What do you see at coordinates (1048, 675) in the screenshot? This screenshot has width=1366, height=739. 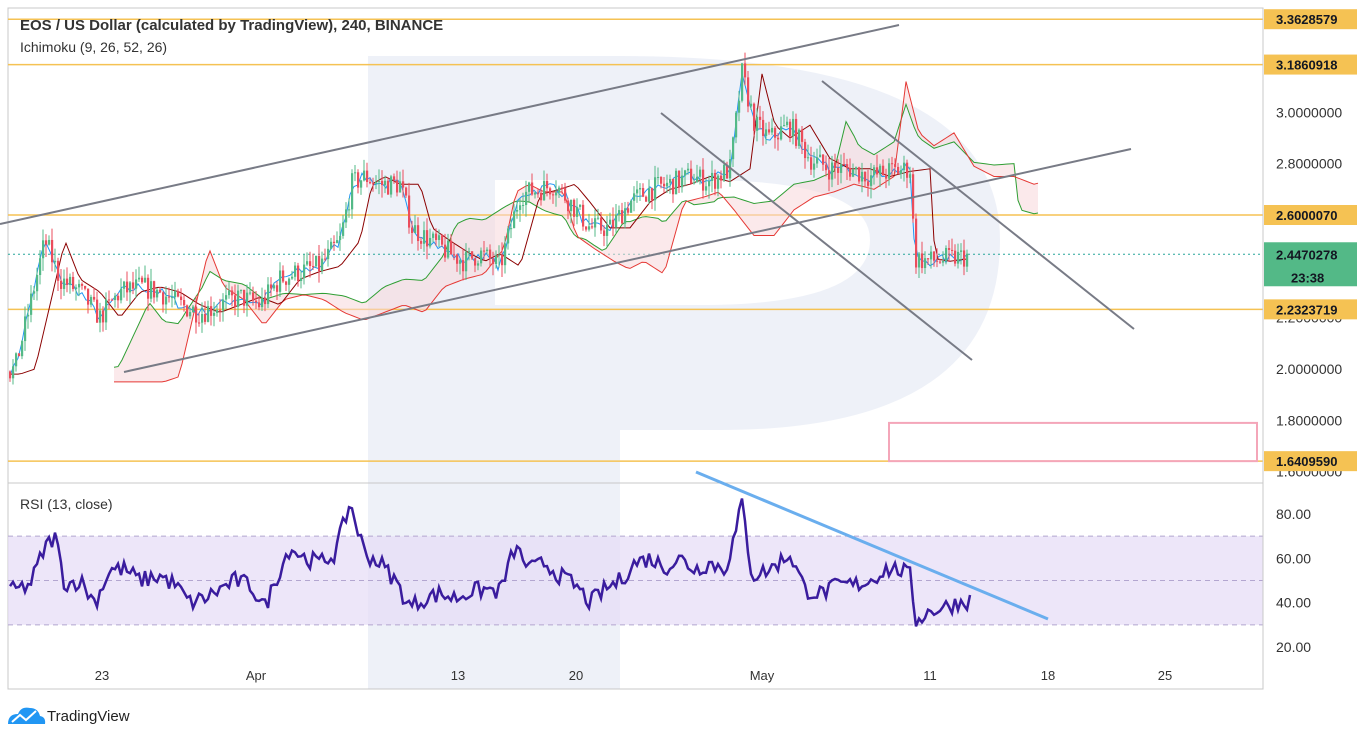 I see `time-tick-label: 18` at bounding box center [1048, 675].